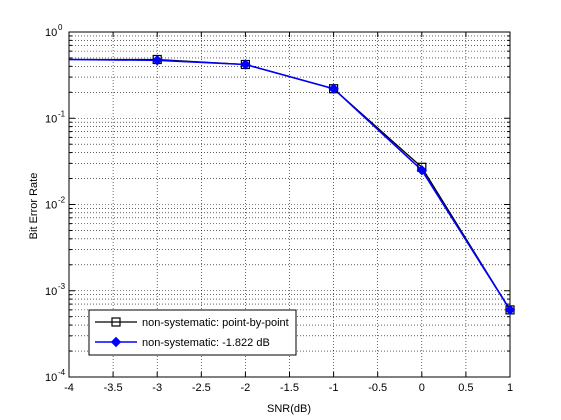  Describe the element at coordinates (60, 27) in the screenshot. I see `y-tick-exponent: 0` at that location.